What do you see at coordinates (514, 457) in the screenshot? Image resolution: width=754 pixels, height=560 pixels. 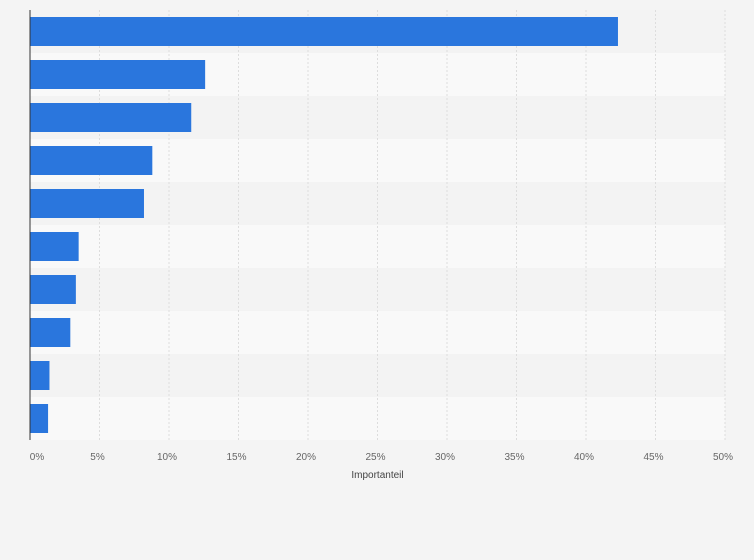 I see `x-tick-label: 35%` at bounding box center [514, 457].